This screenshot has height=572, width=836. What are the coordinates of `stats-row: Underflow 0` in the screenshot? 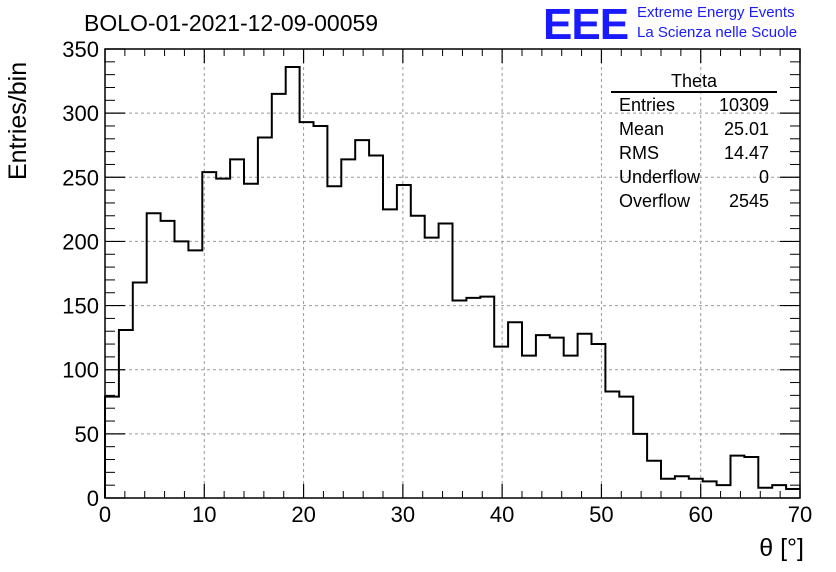 It's located at (694, 177).